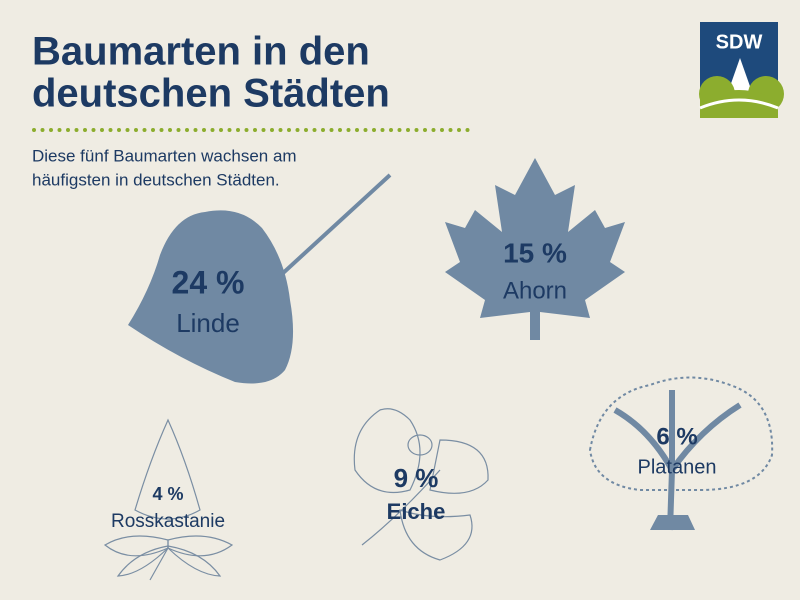  Describe the element at coordinates (741, 70) in the screenshot. I see `logo: SDW` at that location.